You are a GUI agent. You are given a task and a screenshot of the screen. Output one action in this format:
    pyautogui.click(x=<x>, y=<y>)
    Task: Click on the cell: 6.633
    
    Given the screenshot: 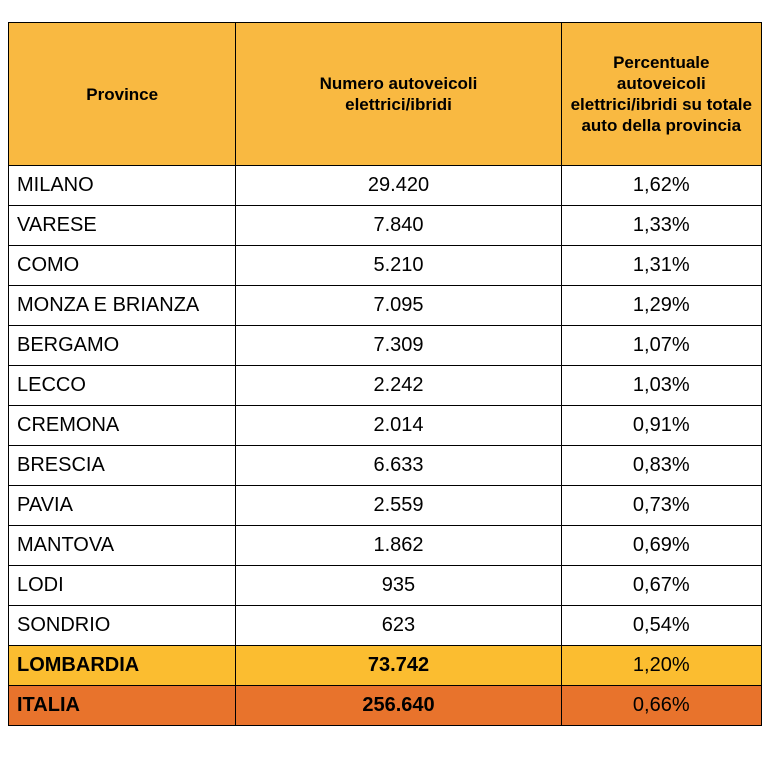 What is the action you would take?
    pyautogui.click(x=398, y=465)
    